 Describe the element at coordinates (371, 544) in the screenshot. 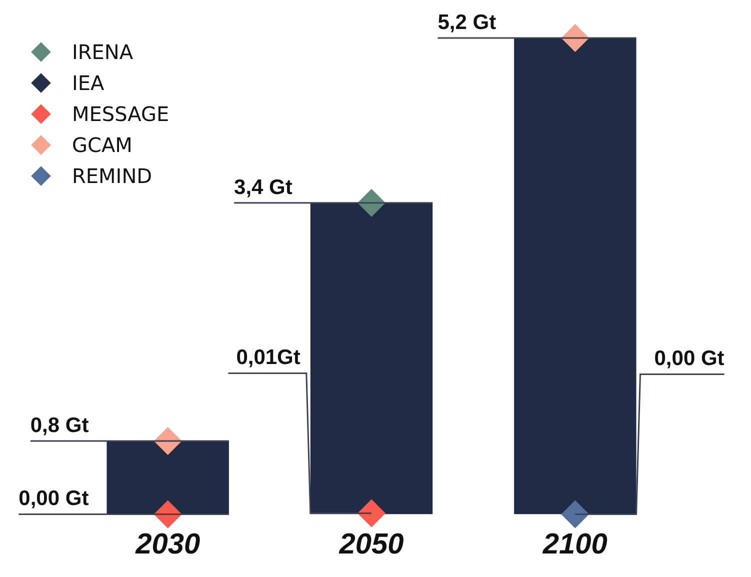

I see `x-tick-label: 2050` at that location.